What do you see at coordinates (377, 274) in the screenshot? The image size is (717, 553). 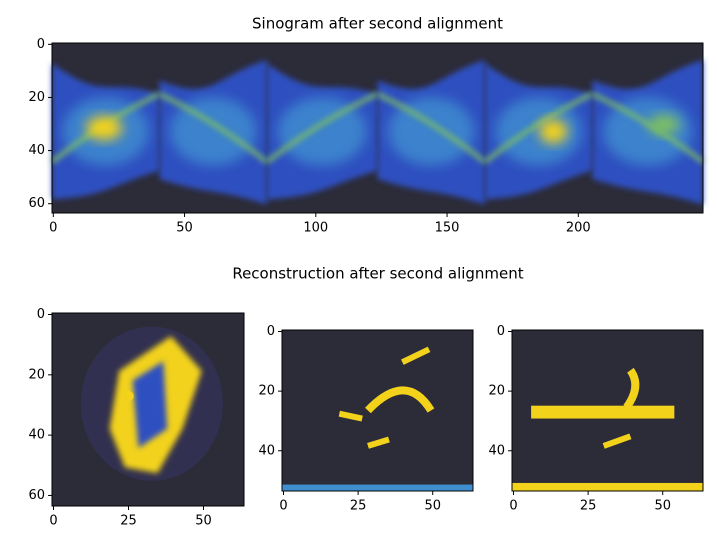 I see `suptitle: Reconstruction after second alignment` at bounding box center [377, 274].